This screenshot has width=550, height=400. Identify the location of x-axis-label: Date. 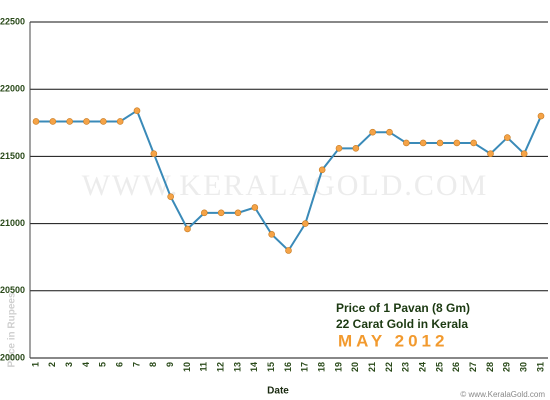
(278, 391).